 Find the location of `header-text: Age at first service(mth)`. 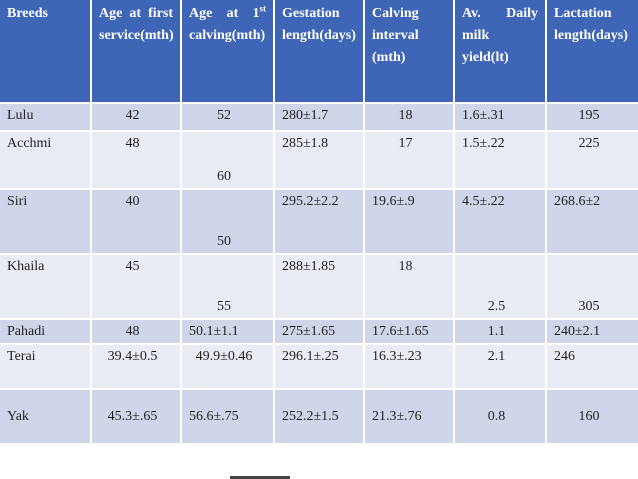

header-text: Age at first service(mth) is located at coordinates (136, 24).